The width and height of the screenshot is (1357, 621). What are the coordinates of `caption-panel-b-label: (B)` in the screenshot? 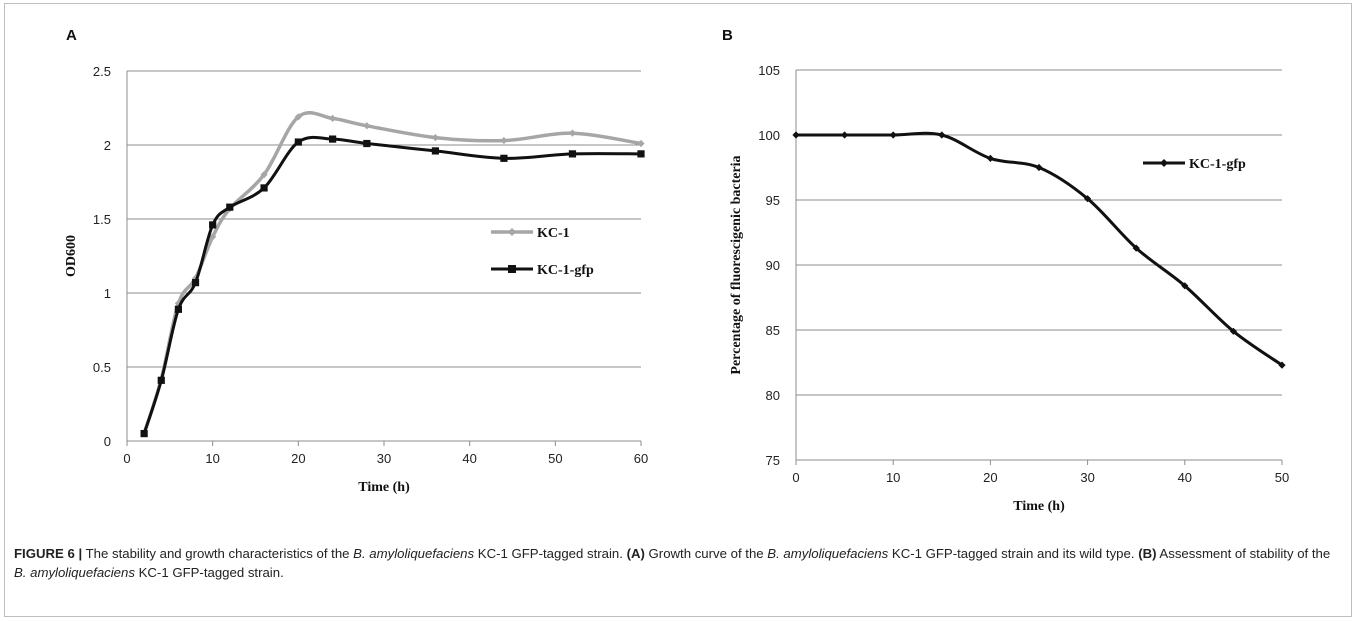 It's located at (1147, 553).